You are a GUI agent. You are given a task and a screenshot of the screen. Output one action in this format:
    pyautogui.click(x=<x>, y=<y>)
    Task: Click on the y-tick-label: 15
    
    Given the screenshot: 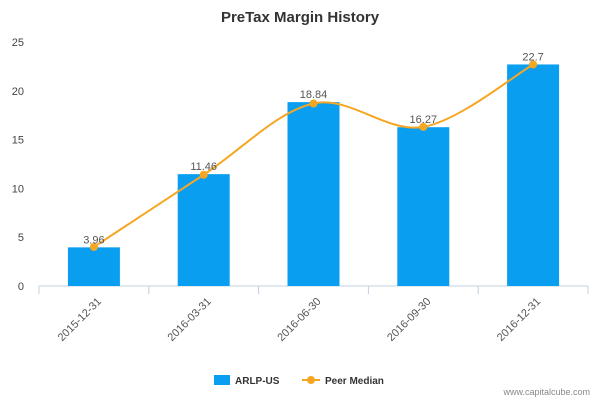 What is the action you would take?
    pyautogui.click(x=18, y=141)
    